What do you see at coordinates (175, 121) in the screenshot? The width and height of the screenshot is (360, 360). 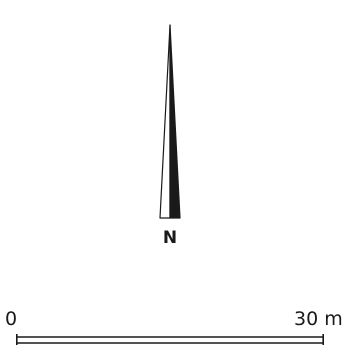 I see `north-arrow-dark-half` at bounding box center [175, 121].